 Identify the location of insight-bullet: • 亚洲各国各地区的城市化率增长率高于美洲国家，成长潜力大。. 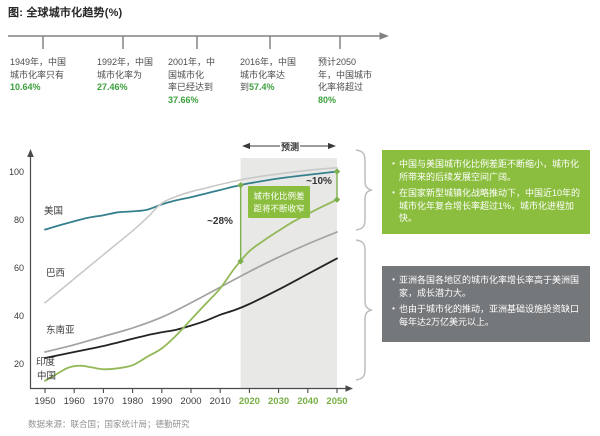
(485, 286).